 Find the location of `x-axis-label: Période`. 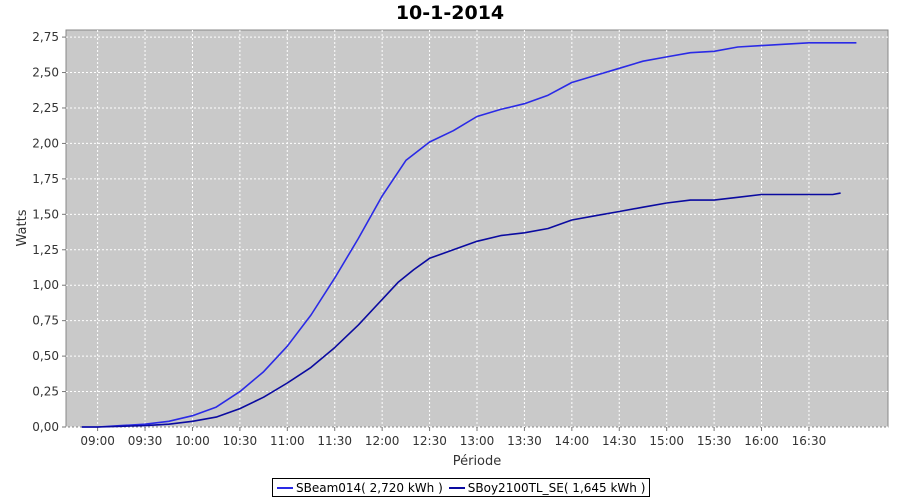

x-axis-label: Période is located at coordinates (477, 461).